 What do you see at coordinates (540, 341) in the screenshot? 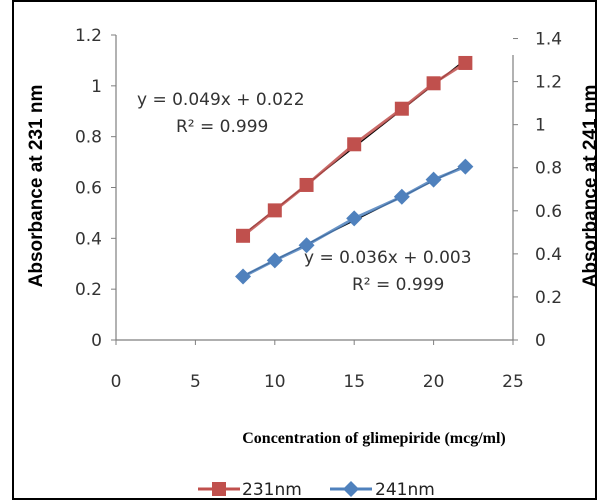
I see `y2-tick-label: 0` at bounding box center [540, 341].